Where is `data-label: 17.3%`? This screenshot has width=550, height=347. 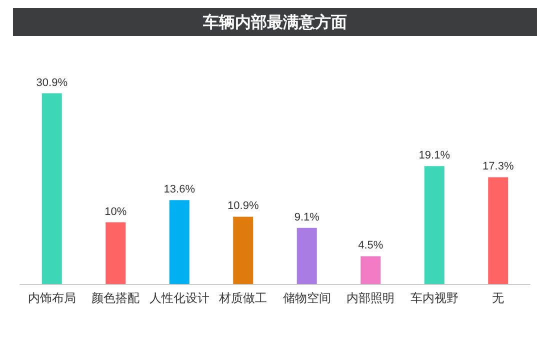 data-label: 17.3% is located at coordinates (498, 166).